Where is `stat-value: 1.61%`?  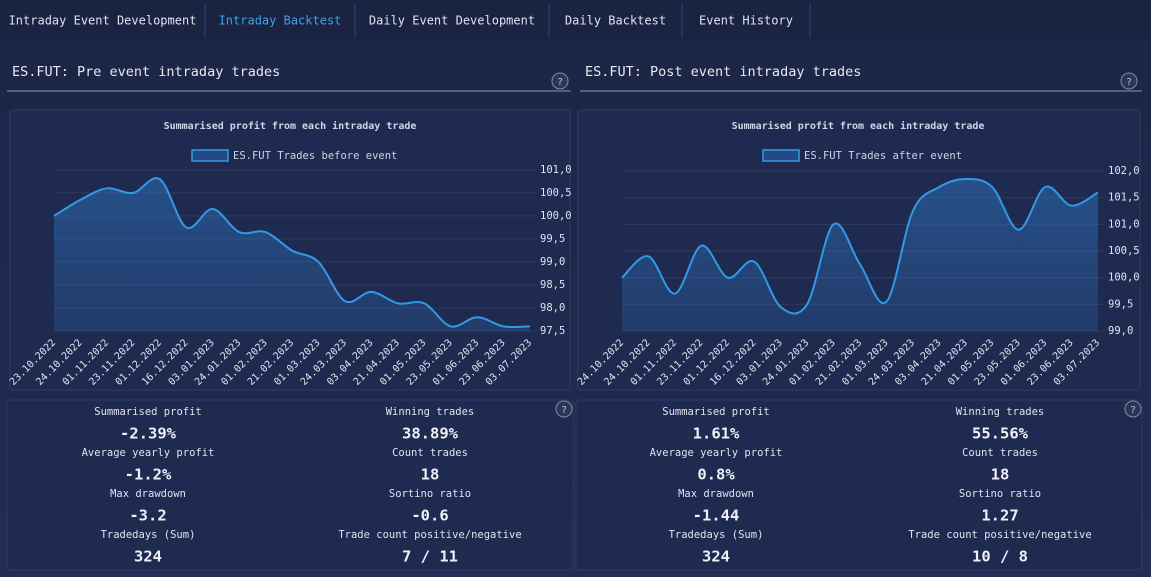
stat-value: 1.61% is located at coordinates (716, 434).